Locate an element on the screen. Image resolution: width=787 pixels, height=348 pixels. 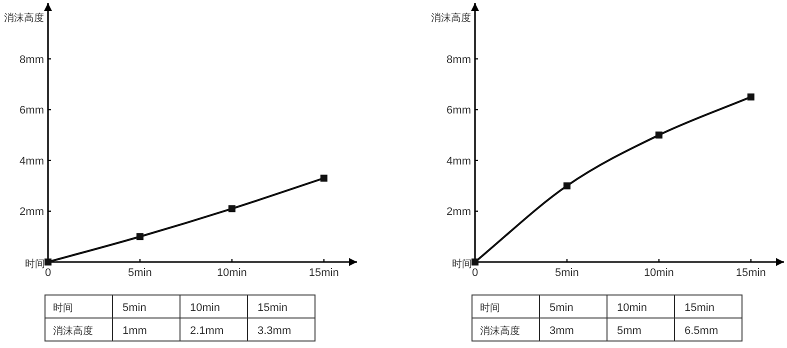
text: 1mm is located at coordinates (134, 331).